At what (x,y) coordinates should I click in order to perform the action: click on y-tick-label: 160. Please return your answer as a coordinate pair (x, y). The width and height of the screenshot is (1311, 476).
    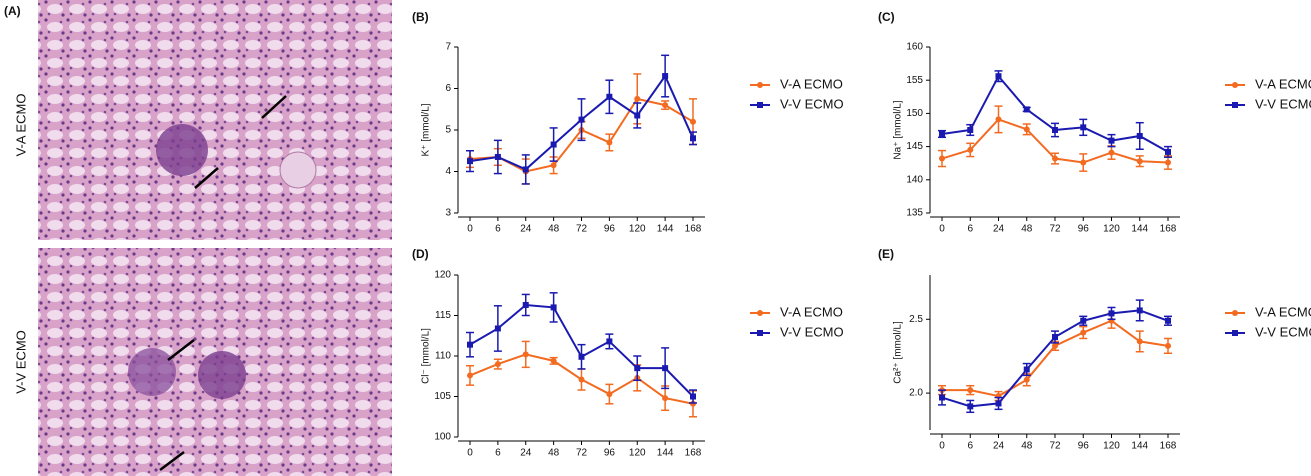
    Looking at the image, I should click on (914, 47).